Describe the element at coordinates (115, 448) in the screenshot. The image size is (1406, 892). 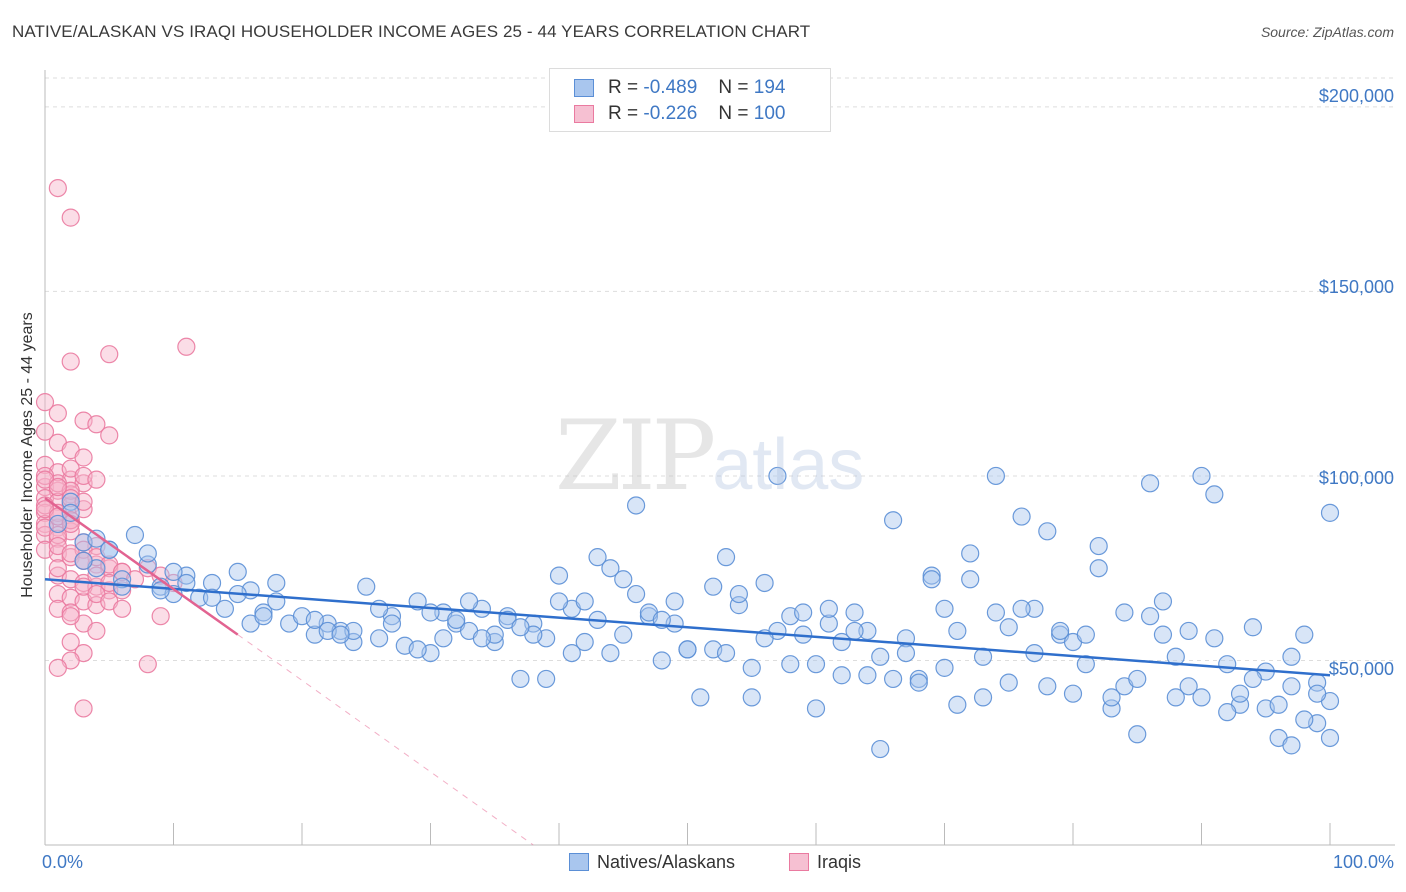
I see `iraqis-points` at that location.